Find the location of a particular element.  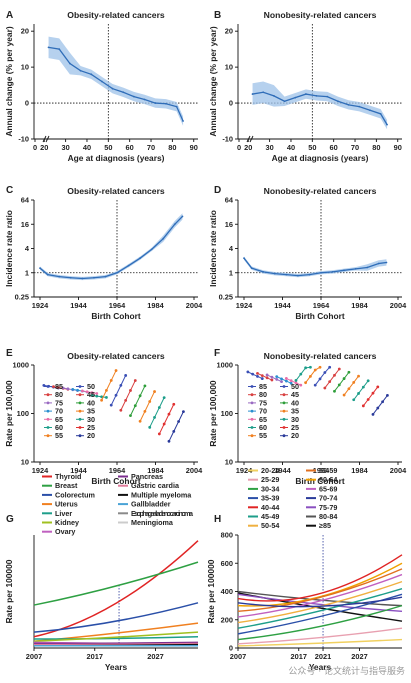

legend-label: 25 is located at coordinates (91, 427).